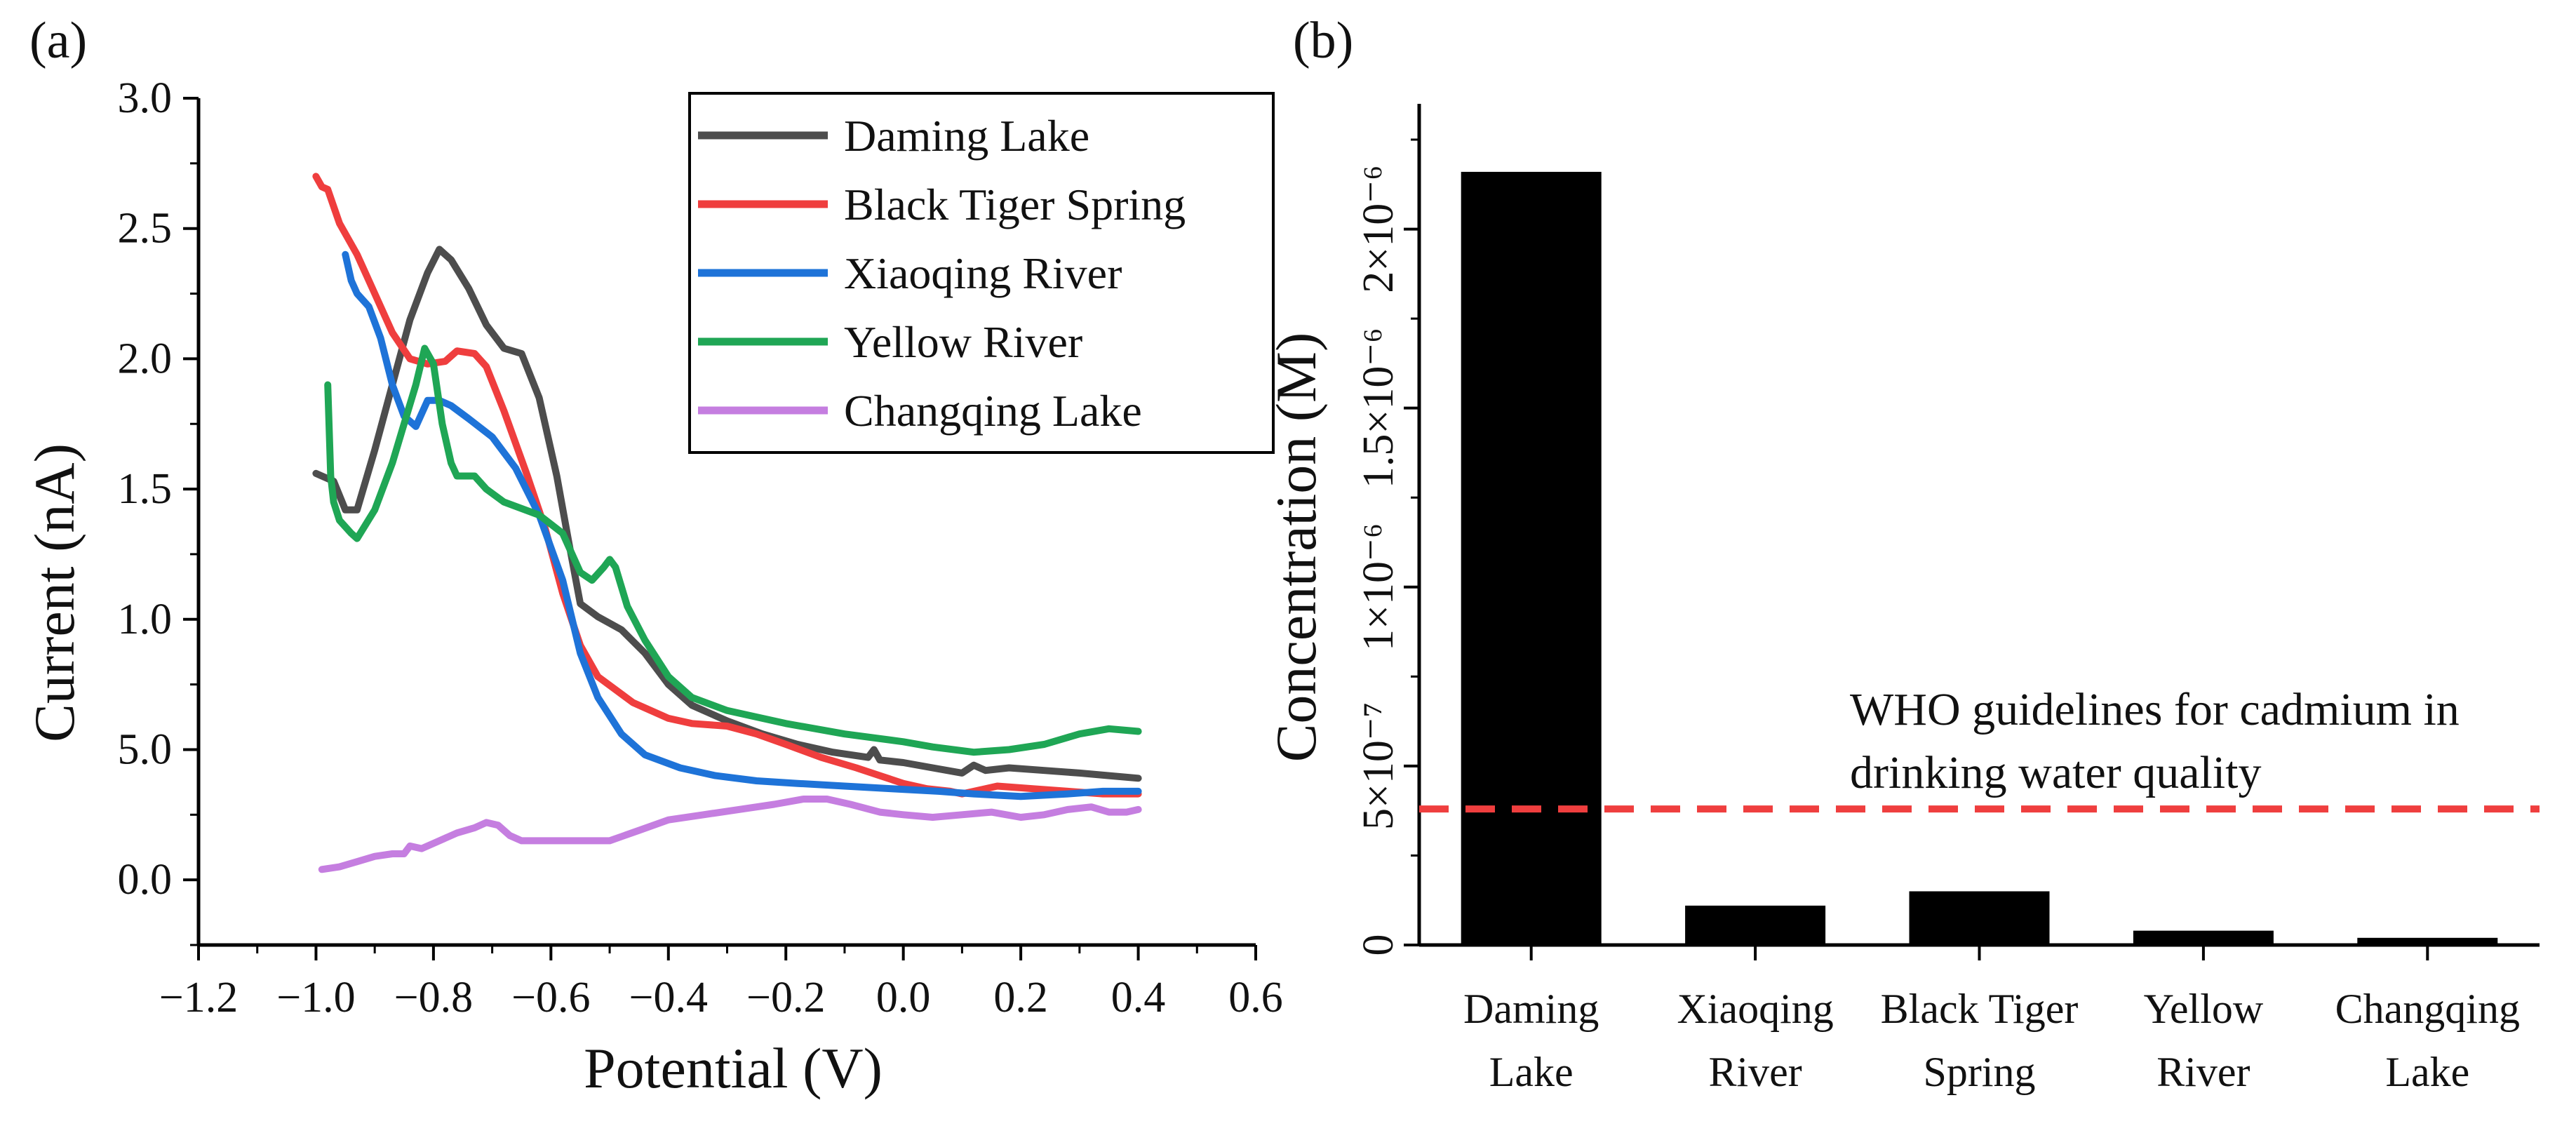  Describe the element at coordinates (550, 997) in the screenshot. I see `x-tick-label: −0.6` at that location.